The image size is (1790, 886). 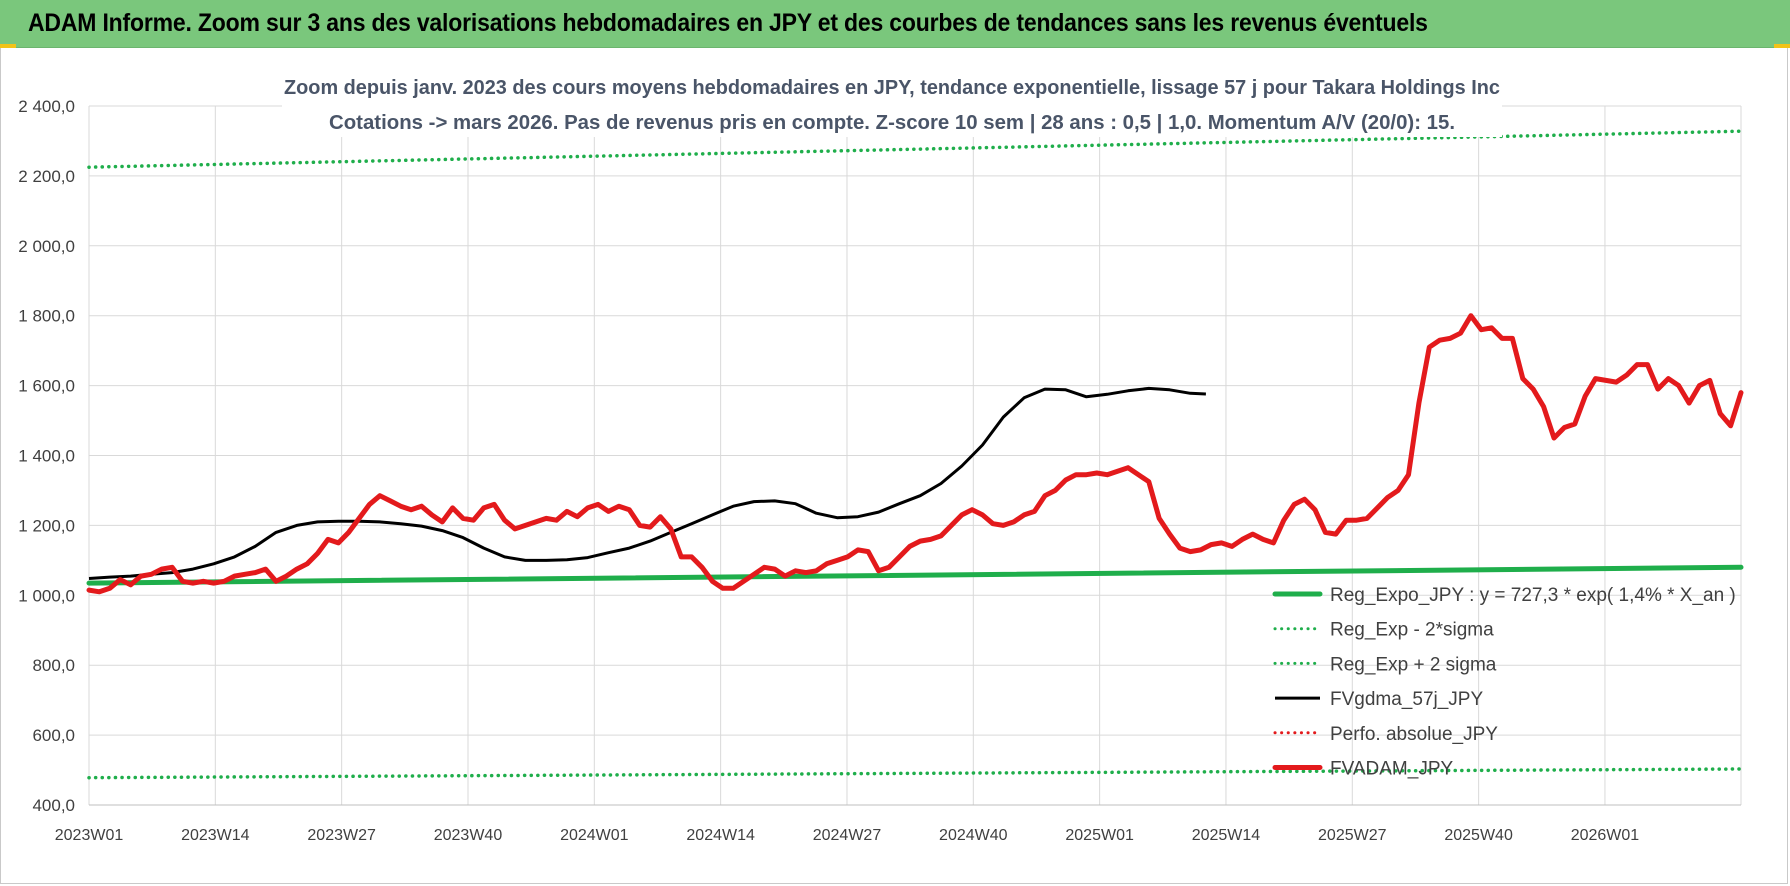 I want to click on y-tick-label: 1 400,0, so click(x=46, y=456).